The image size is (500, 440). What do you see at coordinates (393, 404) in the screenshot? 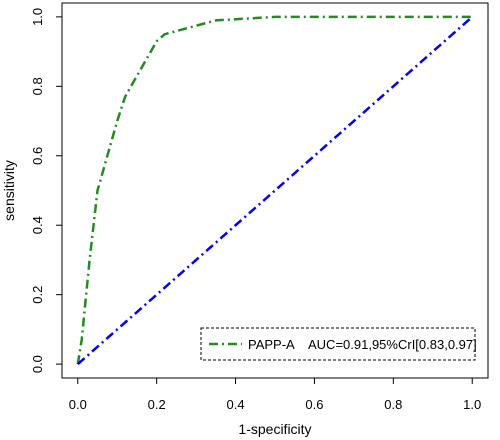
I see `x-tick-label: 0.8` at bounding box center [393, 404].